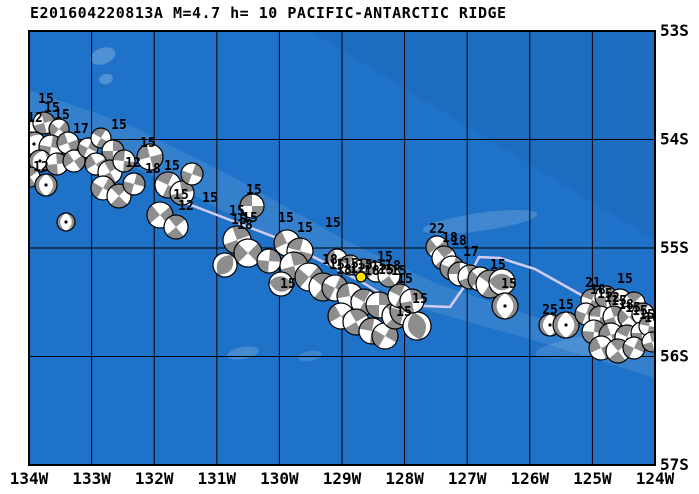  What do you see at coordinates (550, 310) in the screenshot?
I see `depth-label: 25` at bounding box center [550, 310].